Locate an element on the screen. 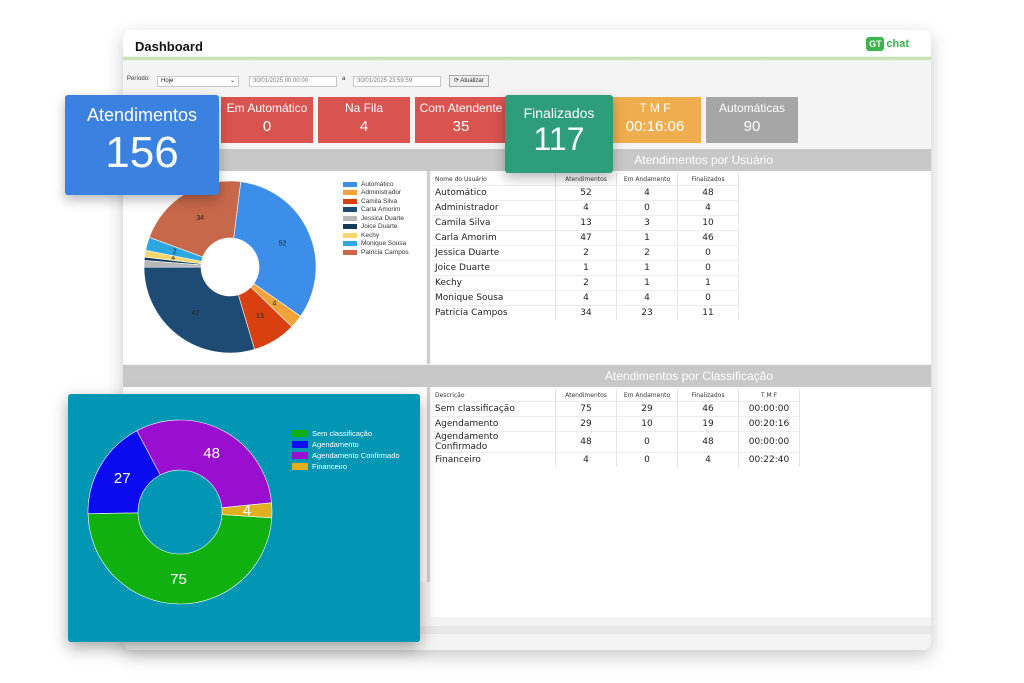  tile-em-automatico: Em Automático 0 is located at coordinates (267, 120).